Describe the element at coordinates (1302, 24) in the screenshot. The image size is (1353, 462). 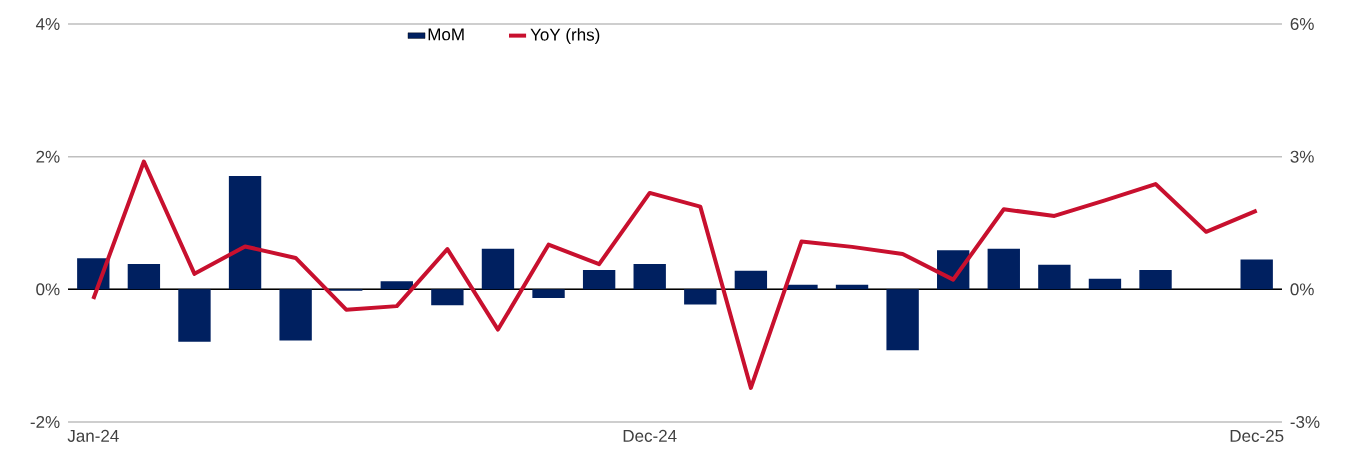
I see `y2-tick-label: 6%` at that location.